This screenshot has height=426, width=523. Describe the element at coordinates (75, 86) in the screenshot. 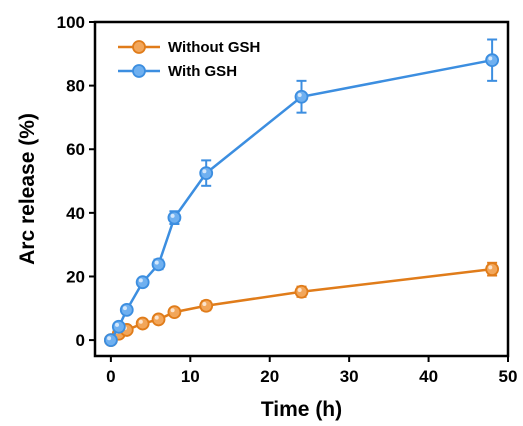

I see `y-tick-label: 80` at that location.